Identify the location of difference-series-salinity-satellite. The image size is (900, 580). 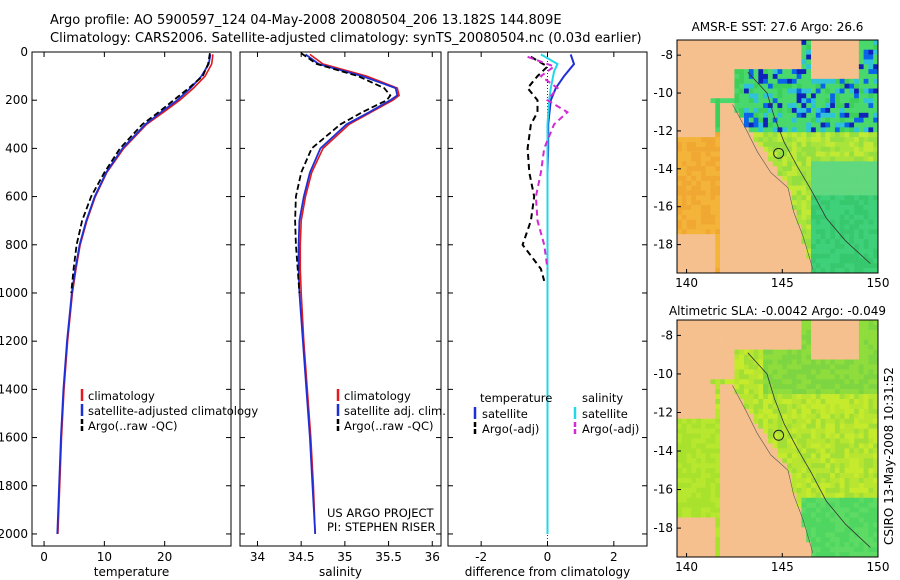
(549, 293).